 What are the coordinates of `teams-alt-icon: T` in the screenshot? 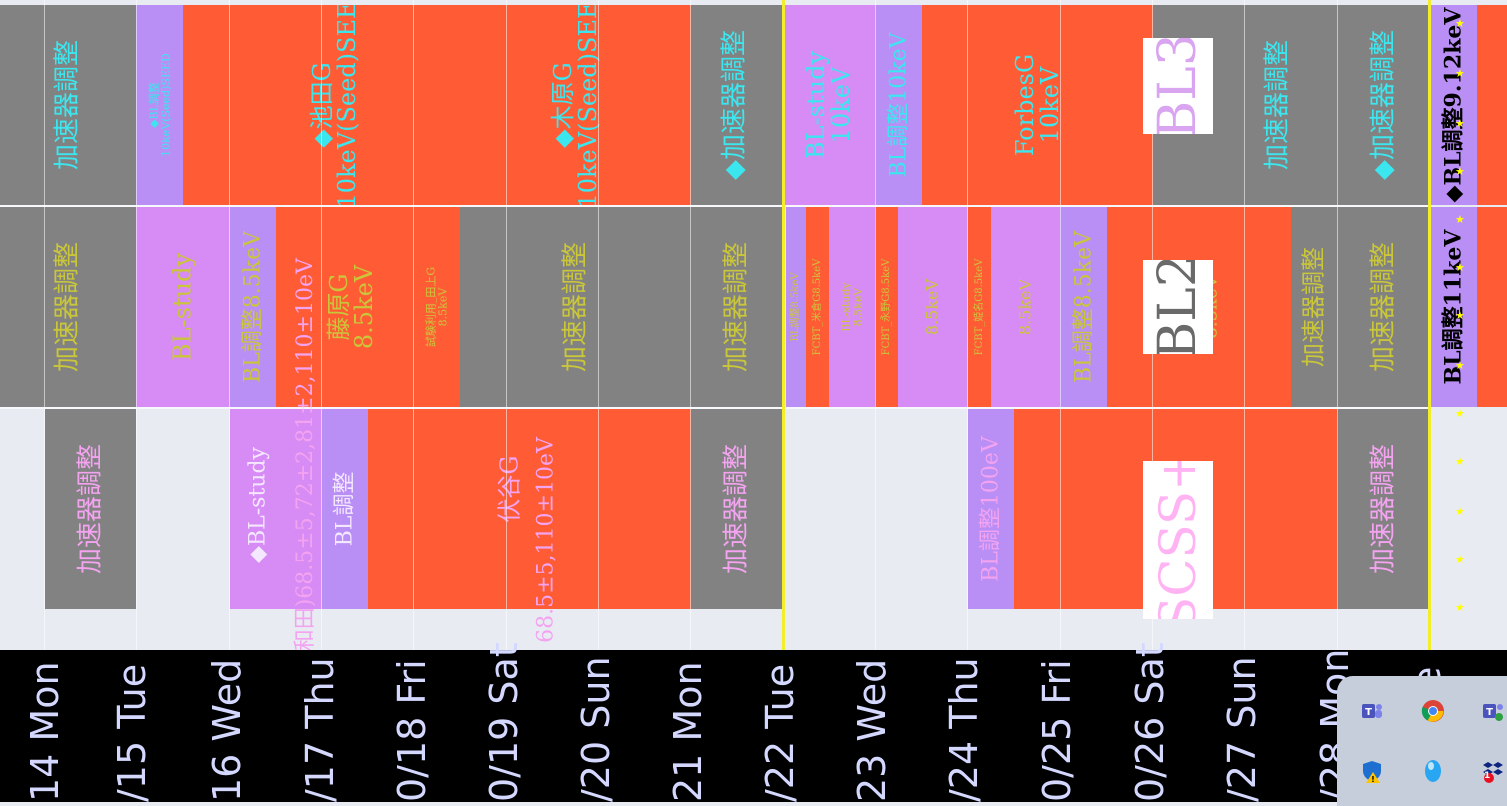 It's located at (1493, 711).